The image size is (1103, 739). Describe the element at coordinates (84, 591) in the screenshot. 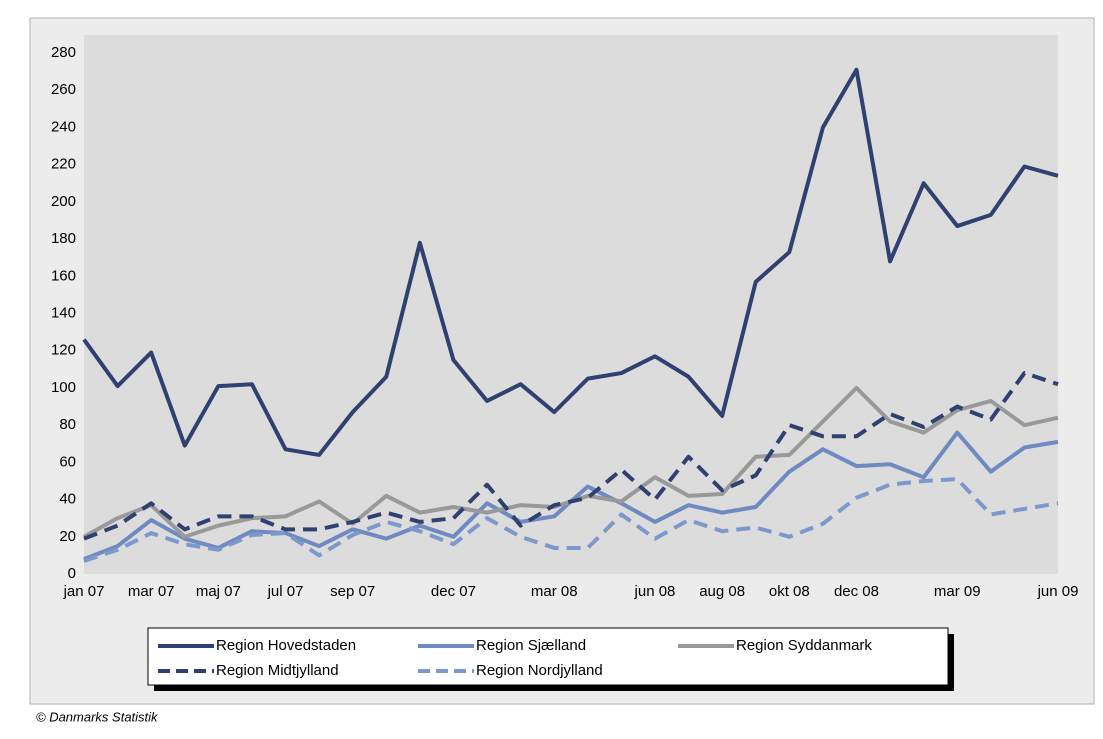

I see `x-tick-label: jan 07` at that location.